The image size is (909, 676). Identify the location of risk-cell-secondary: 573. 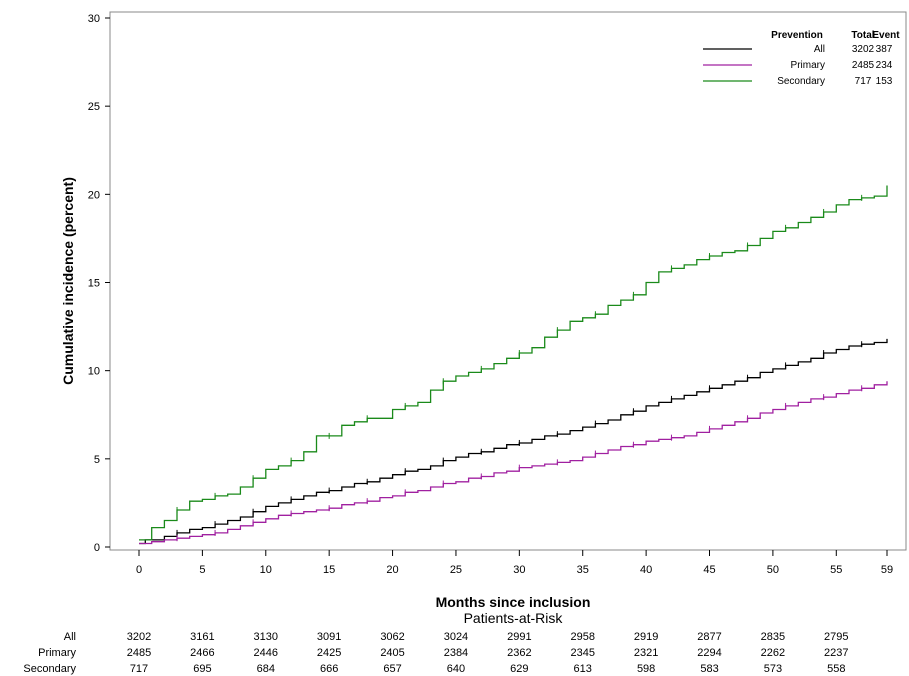
(773, 669).